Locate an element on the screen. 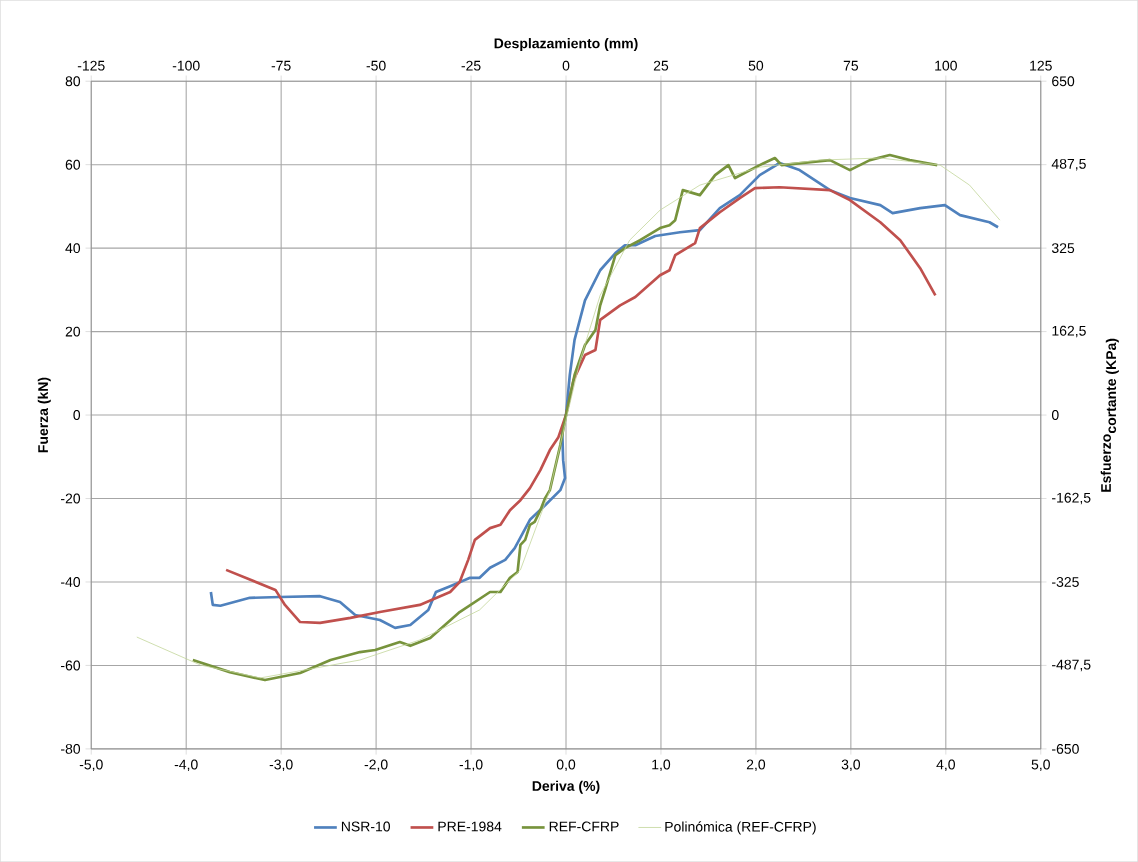 Image resolution: width=1138 pixels, height=862 pixels. legend-label: PRE-1984 is located at coordinates (470, 826).